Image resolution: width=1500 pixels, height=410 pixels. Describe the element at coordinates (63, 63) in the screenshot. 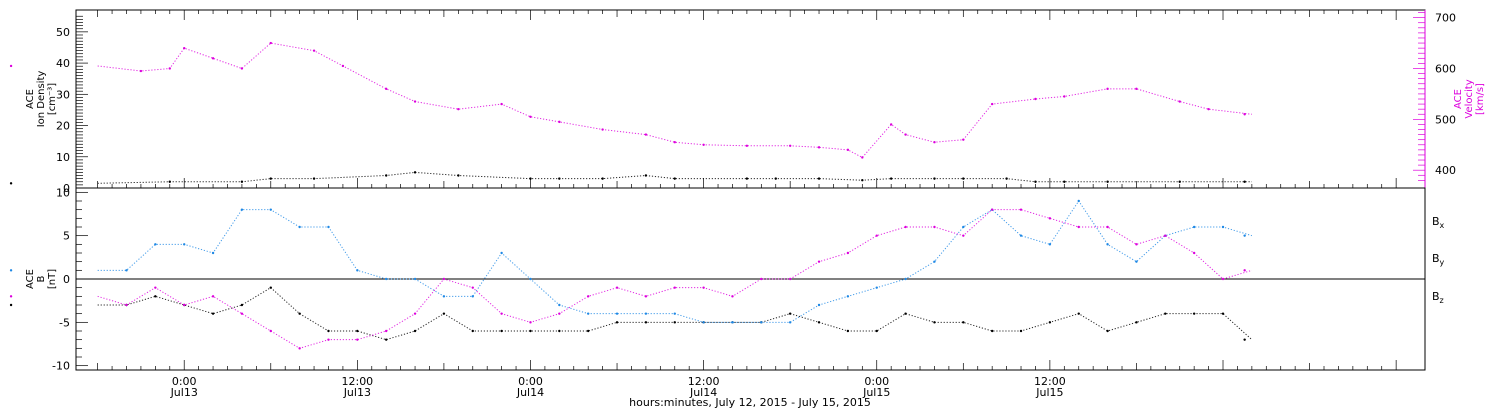

I see `density-tick-label: 40` at that location.